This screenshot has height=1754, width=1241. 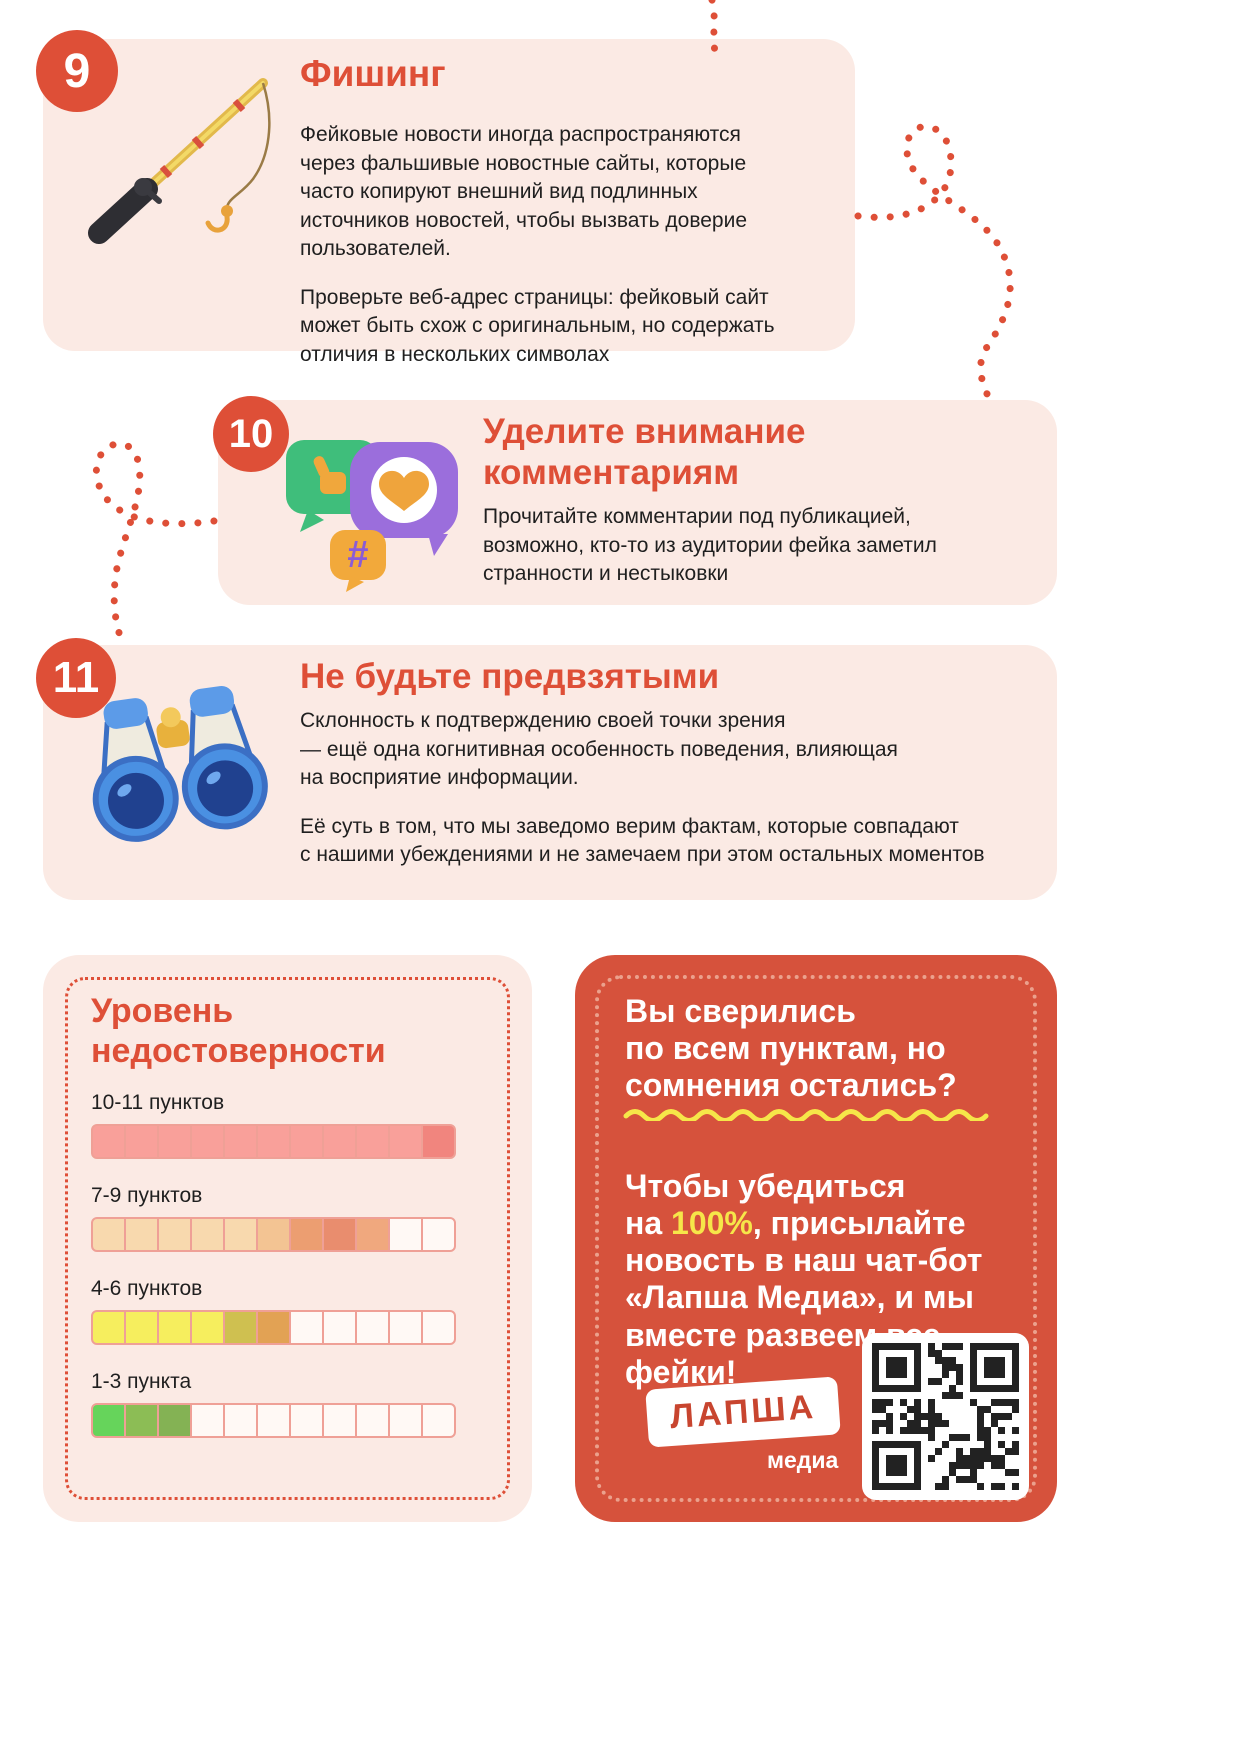 I want to click on scale-row: 4-6 пунктов, so click(x=273, y=1311).